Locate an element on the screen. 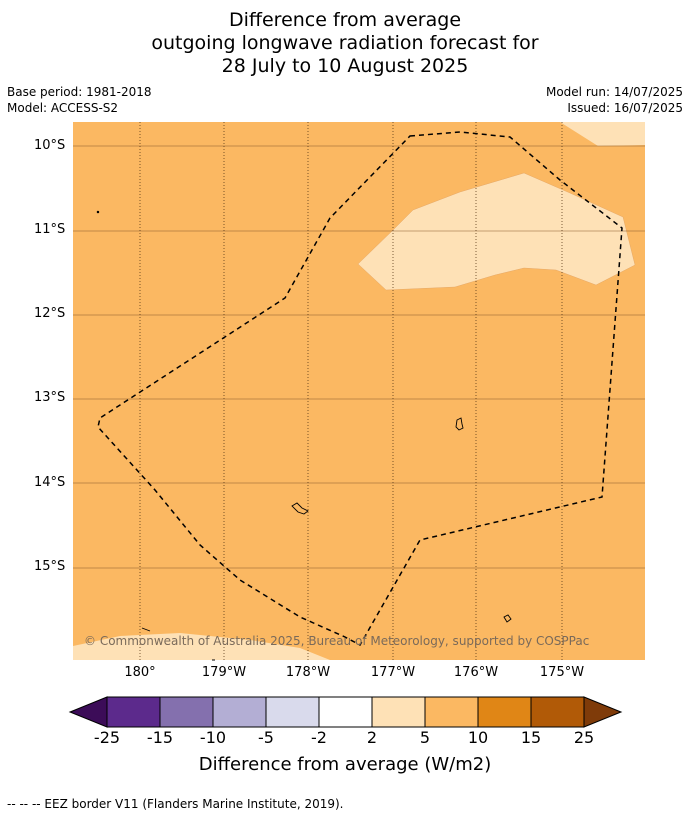  colorbar-label: 2 is located at coordinates (372, 737).